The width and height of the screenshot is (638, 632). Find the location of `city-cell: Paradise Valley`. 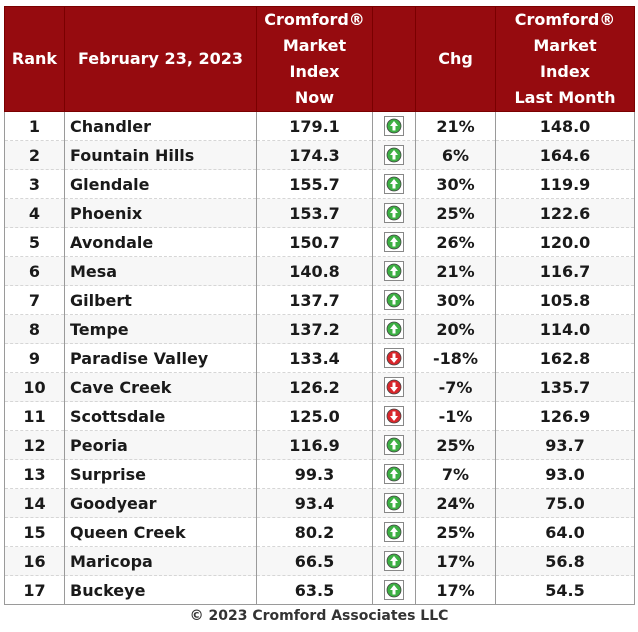

city-cell: Paradise Valley is located at coordinates (160, 358).